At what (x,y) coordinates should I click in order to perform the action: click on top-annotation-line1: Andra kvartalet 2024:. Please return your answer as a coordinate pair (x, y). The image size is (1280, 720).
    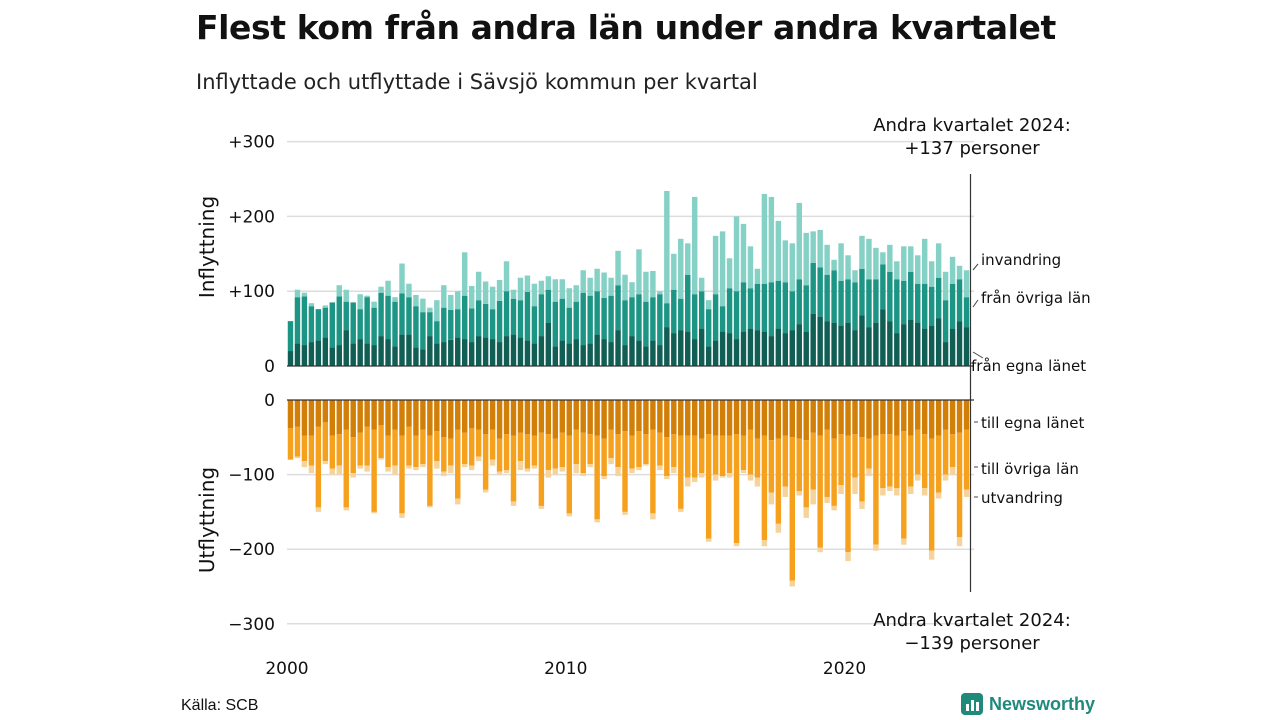
    Looking at the image, I should click on (972, 125).